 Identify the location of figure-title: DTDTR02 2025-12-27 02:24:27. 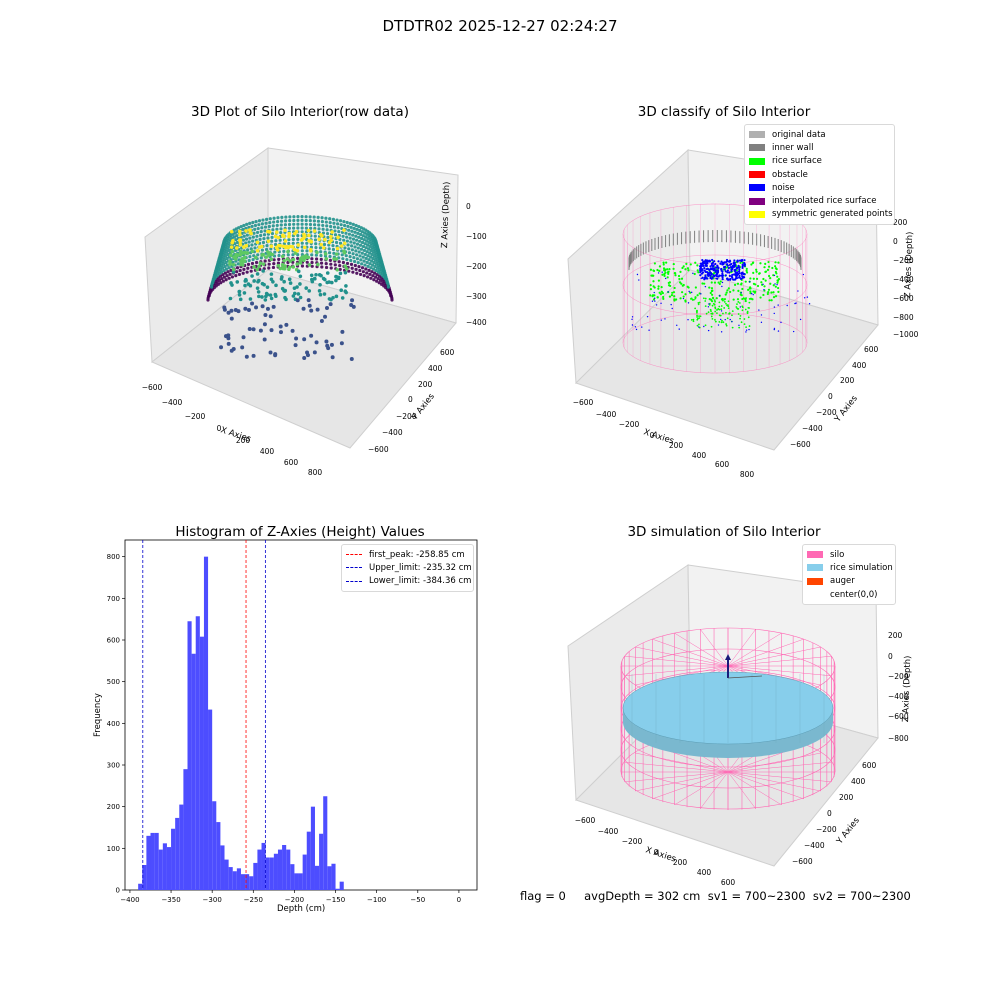
(500, 26).